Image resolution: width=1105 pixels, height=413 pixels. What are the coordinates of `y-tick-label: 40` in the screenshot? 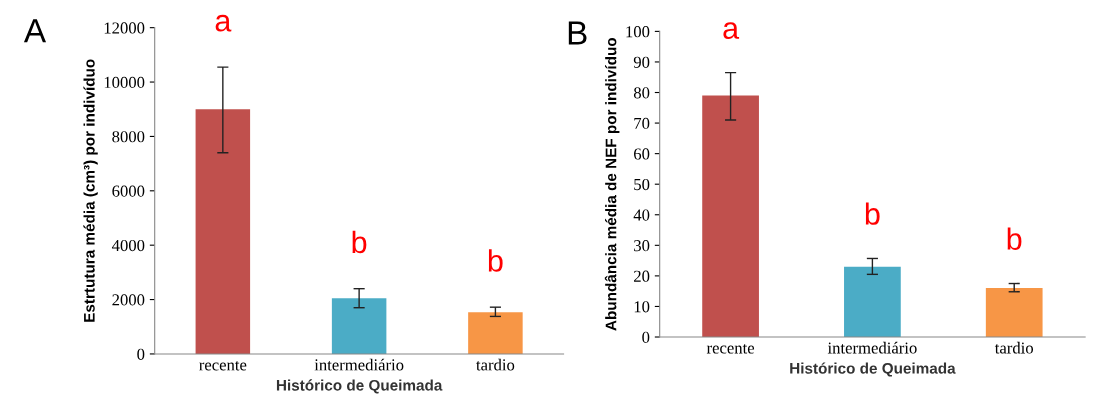 It's located at (641, 215).